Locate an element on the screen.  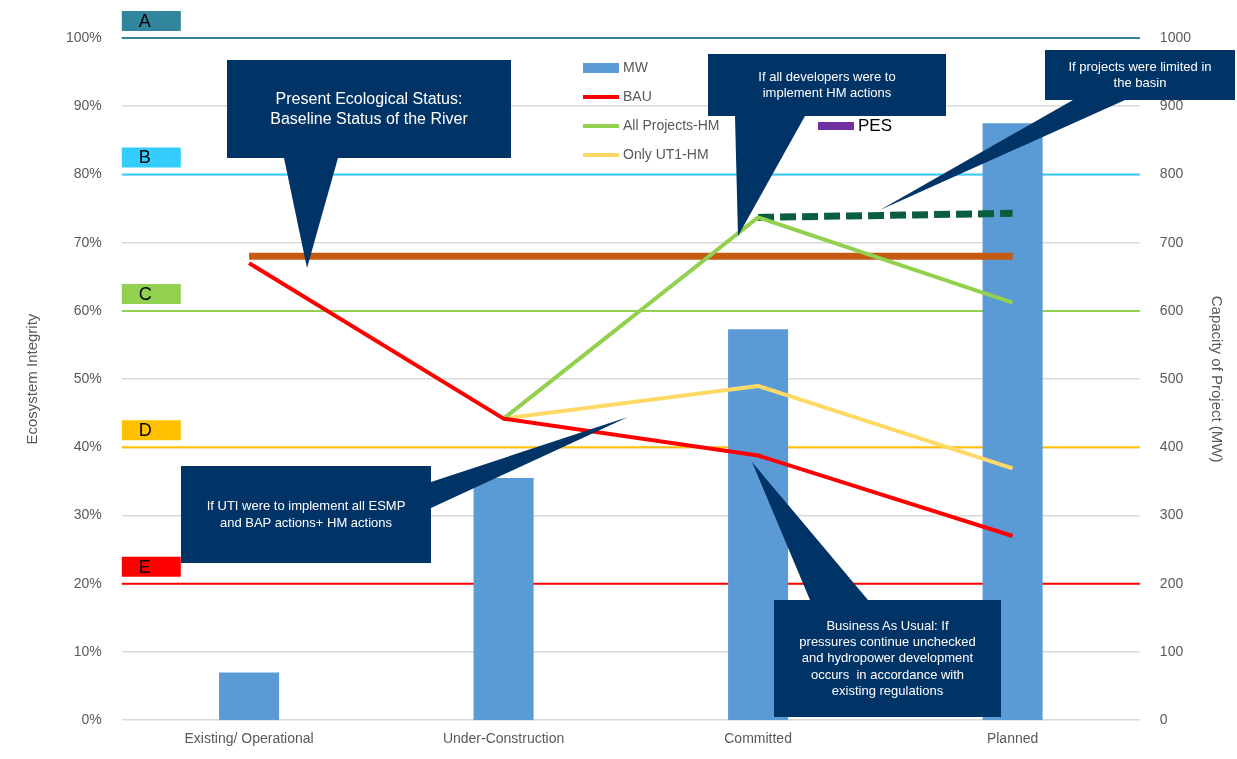
legend-label: Only UT1-HM is located at coordinates (666, 153).